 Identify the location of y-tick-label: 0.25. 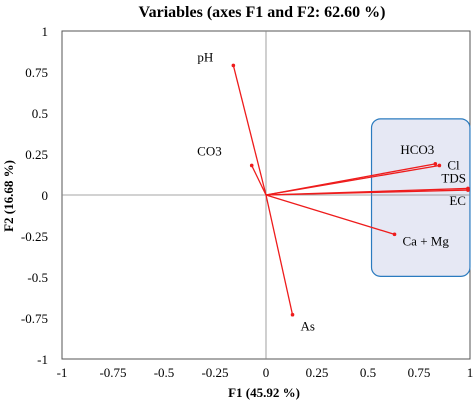
(36, 154).